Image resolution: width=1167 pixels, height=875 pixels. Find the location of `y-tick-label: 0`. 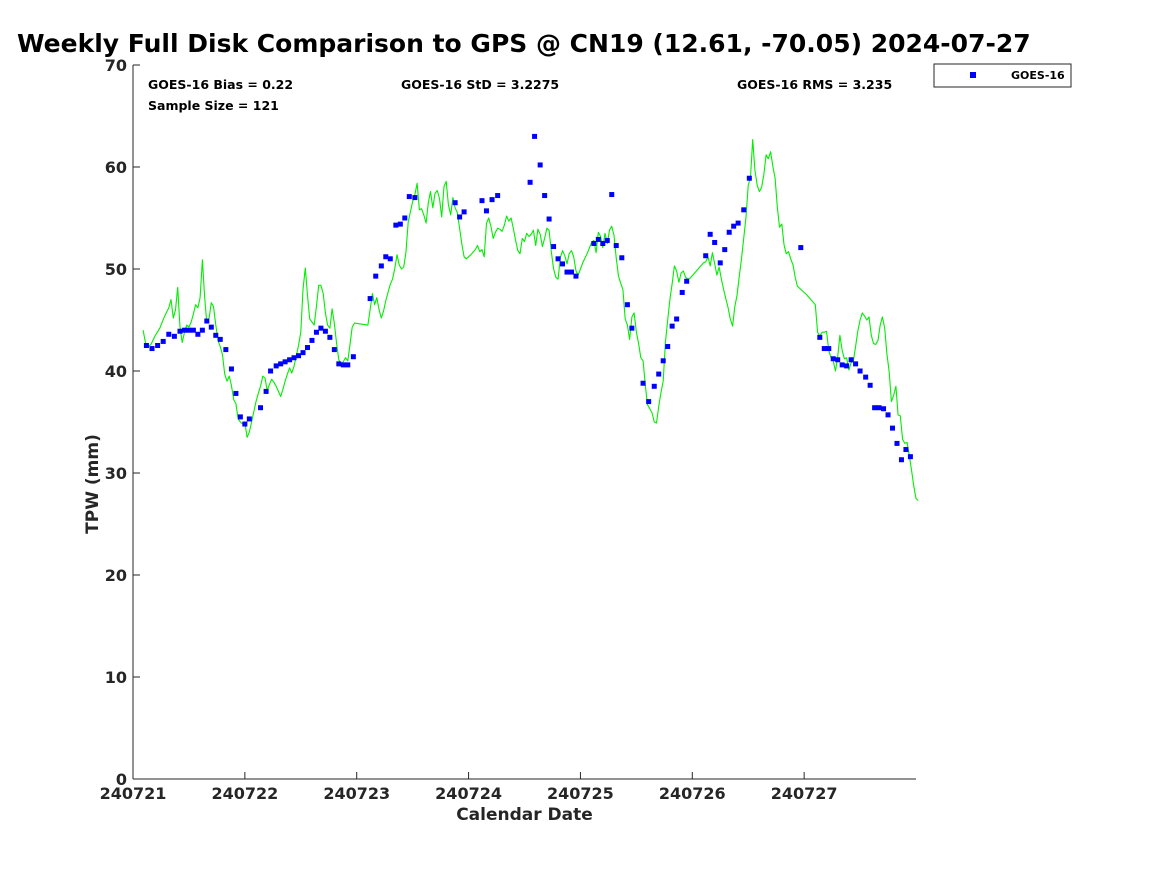

y-tick-label: 0 is located at coordinates (121, 779).